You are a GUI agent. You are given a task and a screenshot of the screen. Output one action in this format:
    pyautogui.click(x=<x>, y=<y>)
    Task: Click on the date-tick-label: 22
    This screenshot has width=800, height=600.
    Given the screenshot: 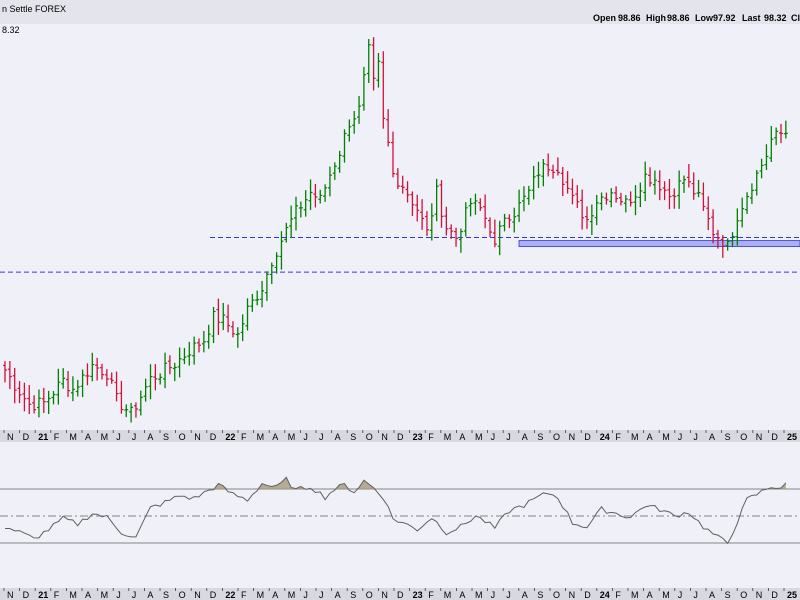 What is the action you would take?
    pyautogui.click(x=230, y=437)
    